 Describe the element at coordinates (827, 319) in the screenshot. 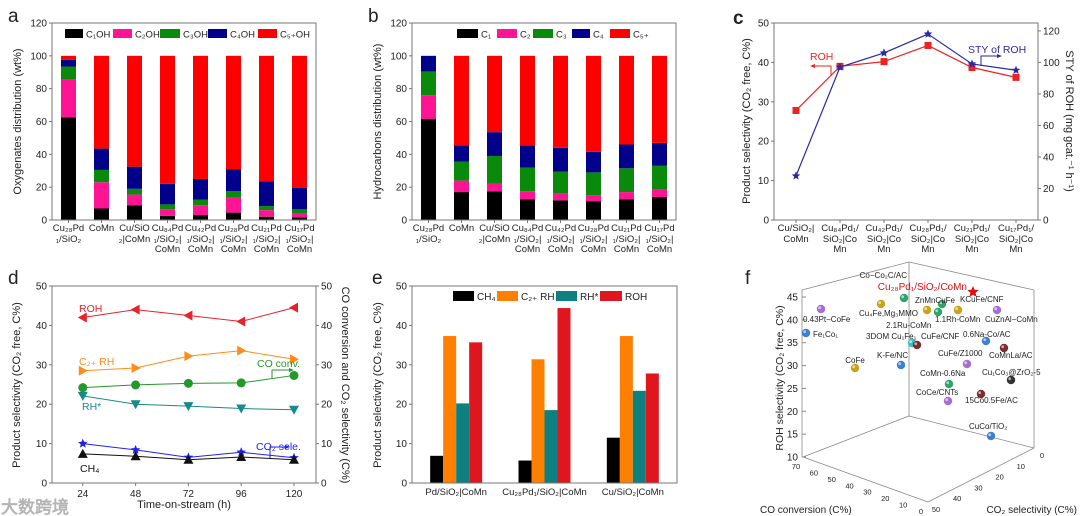

I see `point-label: 0.43Pt−CoFe` at that location.